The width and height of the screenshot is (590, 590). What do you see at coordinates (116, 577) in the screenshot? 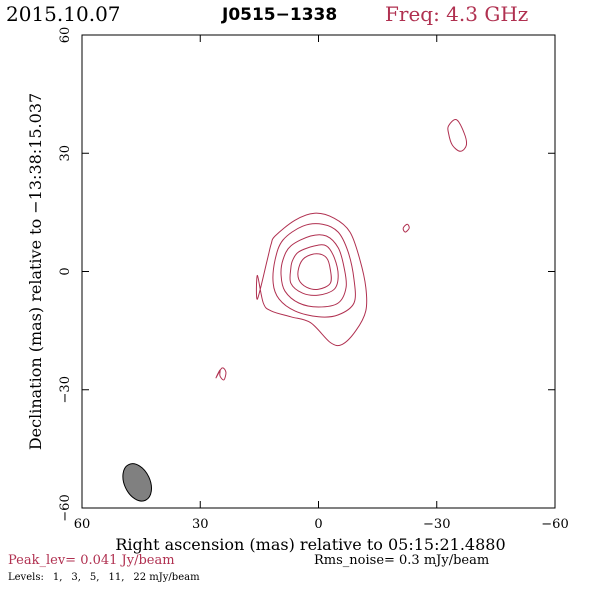
I see `level-value: 11,` at bounding box center [116, 577].